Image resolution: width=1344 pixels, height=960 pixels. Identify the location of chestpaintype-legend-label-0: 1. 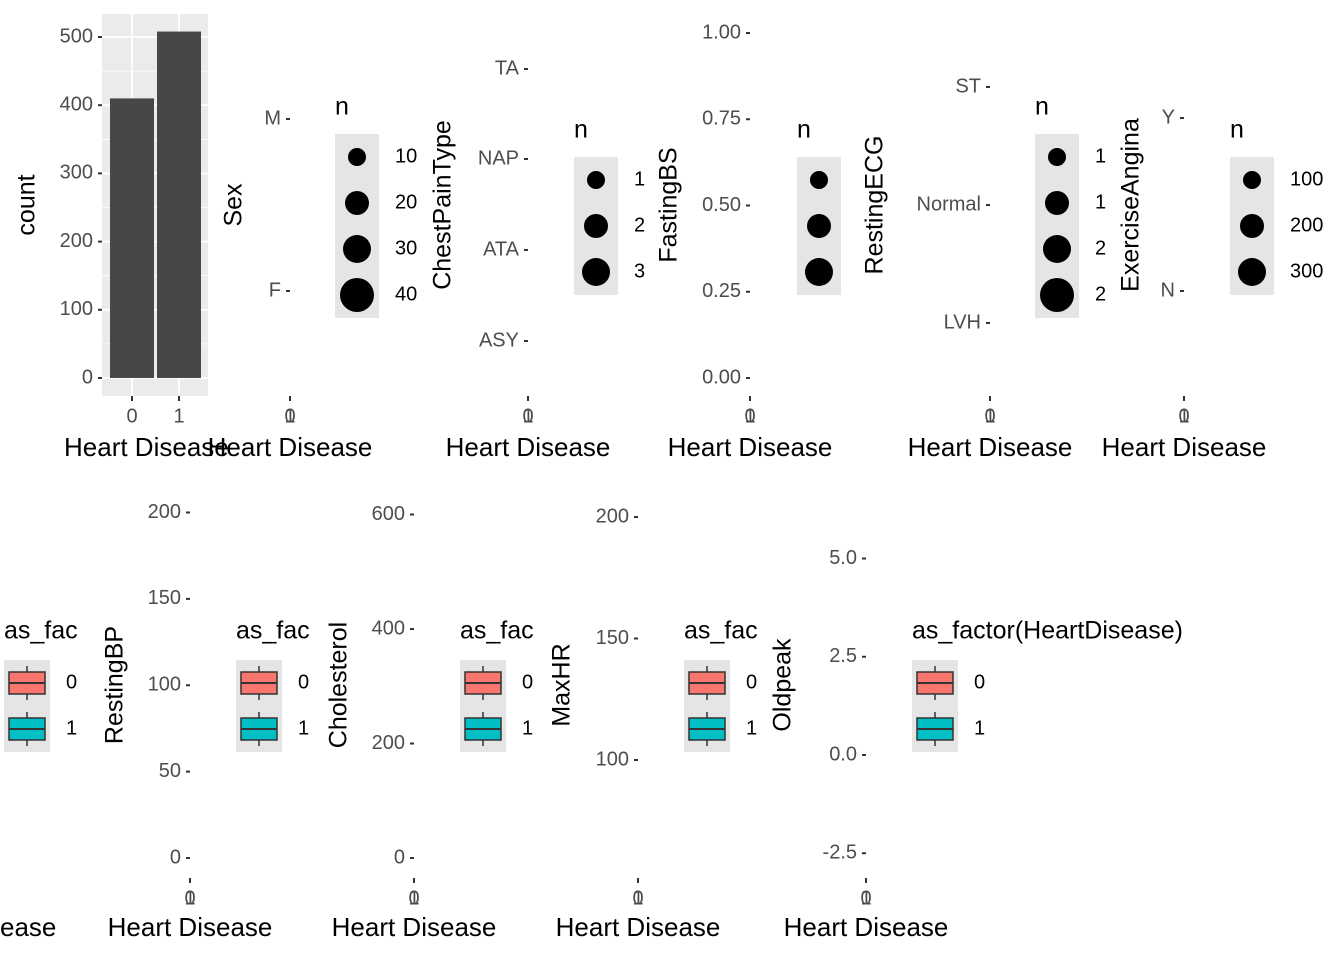
(639, 179).